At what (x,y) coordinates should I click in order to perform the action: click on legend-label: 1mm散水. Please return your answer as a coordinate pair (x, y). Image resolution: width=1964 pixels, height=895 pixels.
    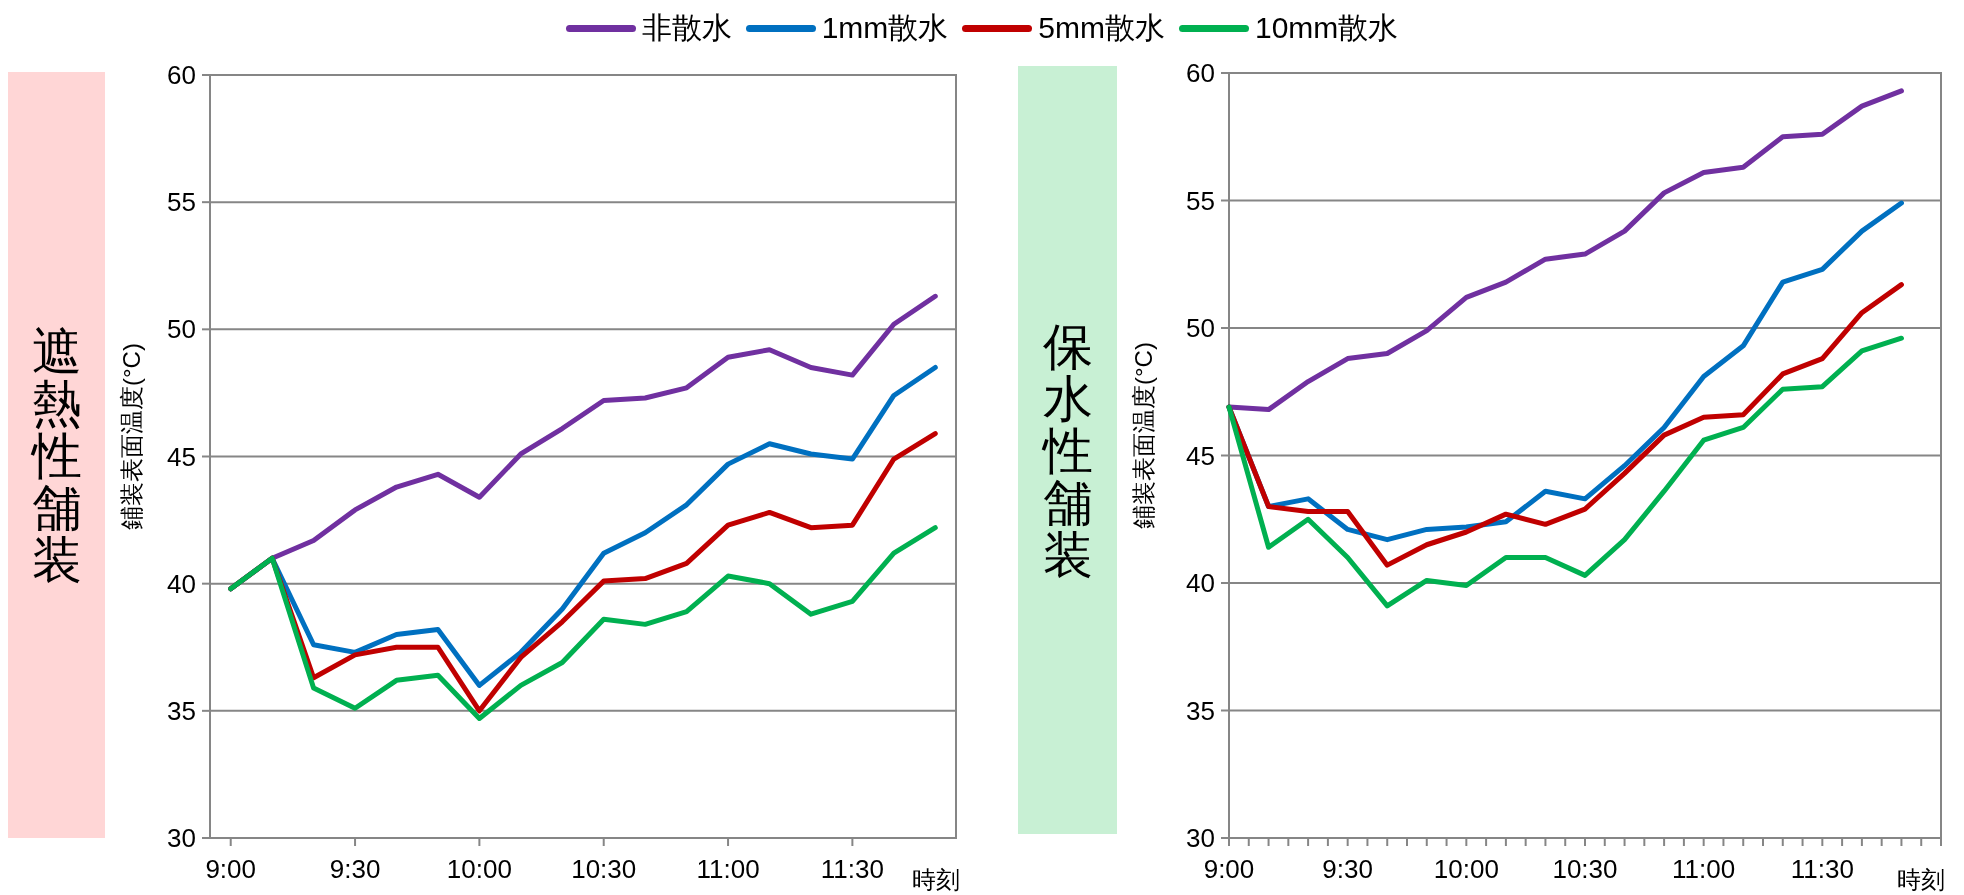
    Looking at the image, I should click on (885, 28).